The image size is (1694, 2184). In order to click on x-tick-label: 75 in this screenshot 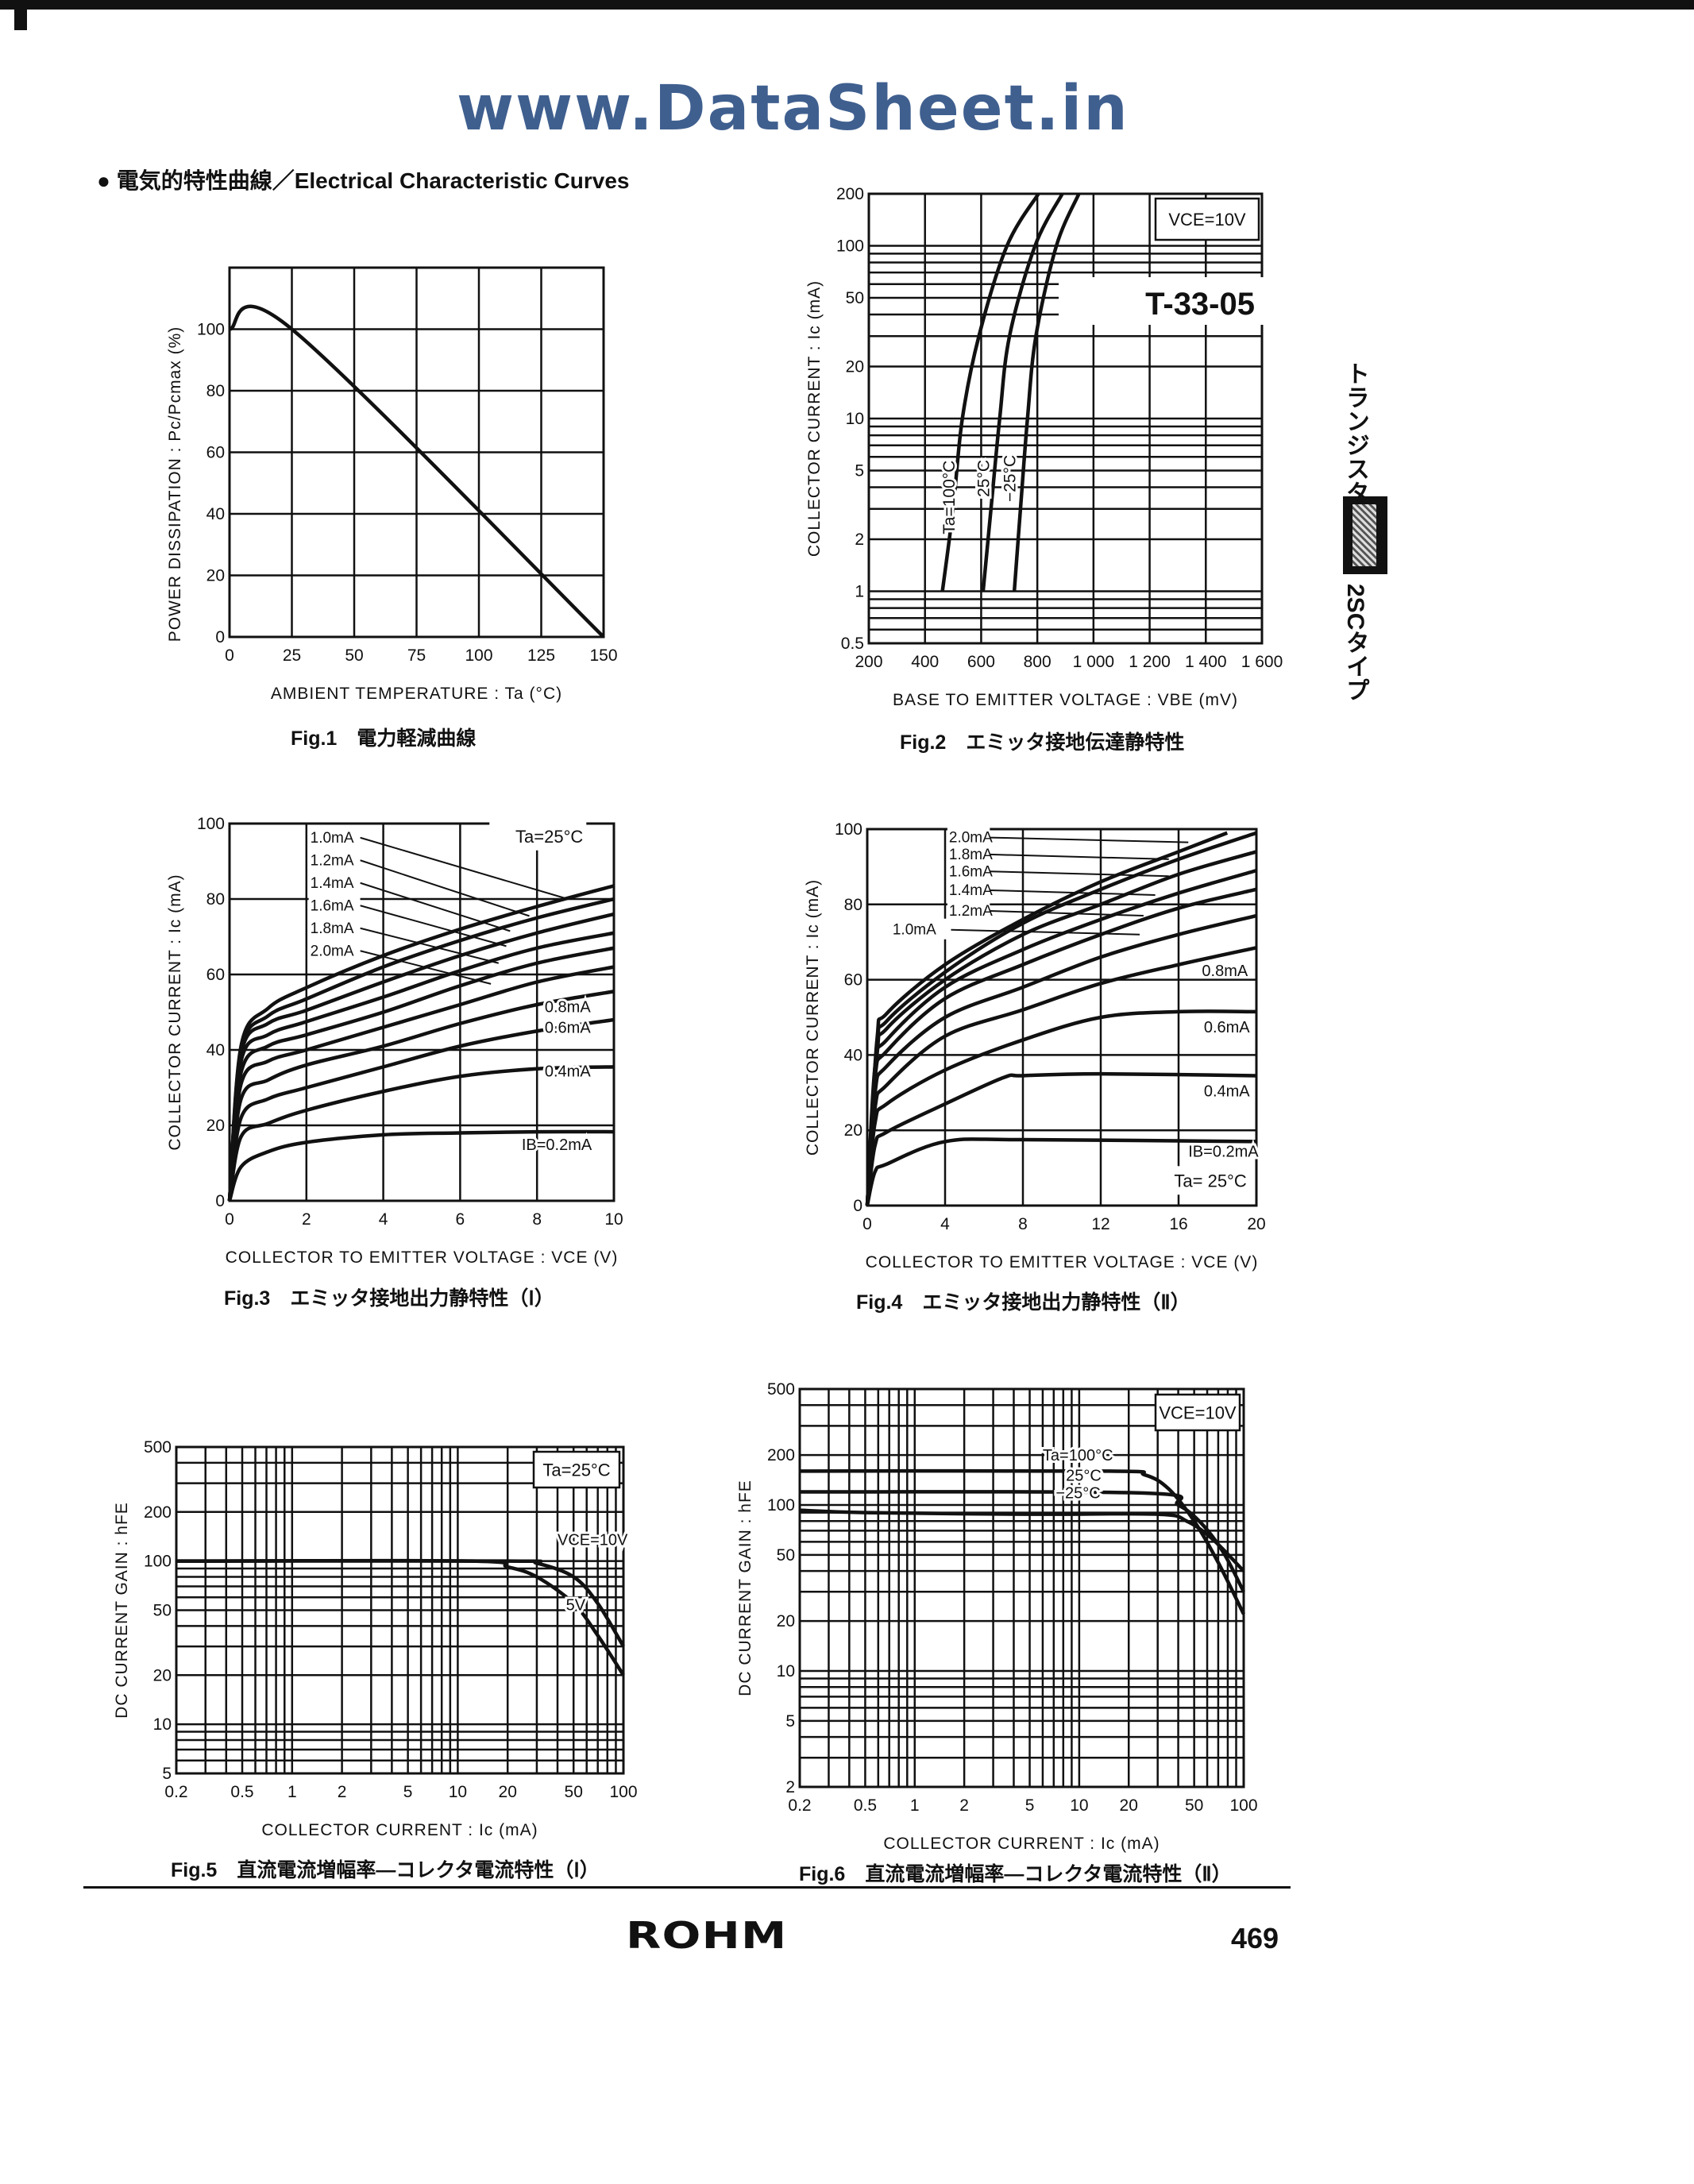, I will do `click(416, 655)`.